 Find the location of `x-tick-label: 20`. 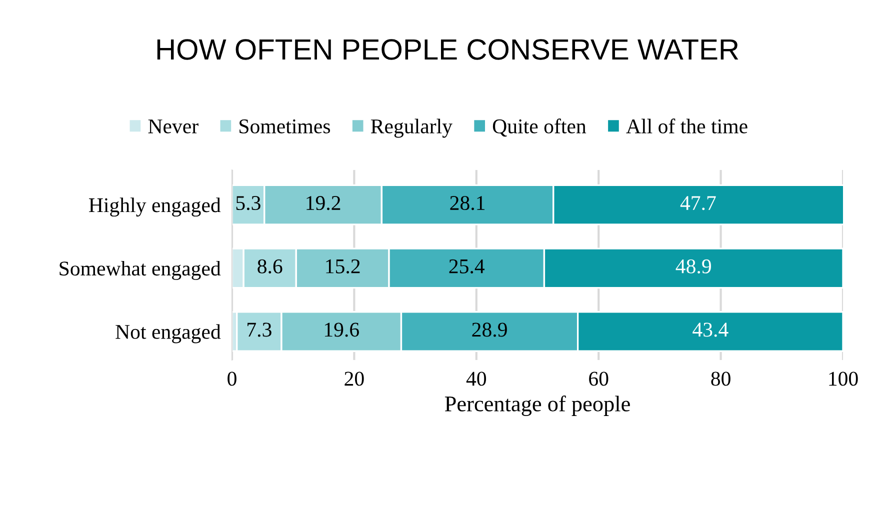

x-tick-label: 20 is located at coordinates (354, 379).